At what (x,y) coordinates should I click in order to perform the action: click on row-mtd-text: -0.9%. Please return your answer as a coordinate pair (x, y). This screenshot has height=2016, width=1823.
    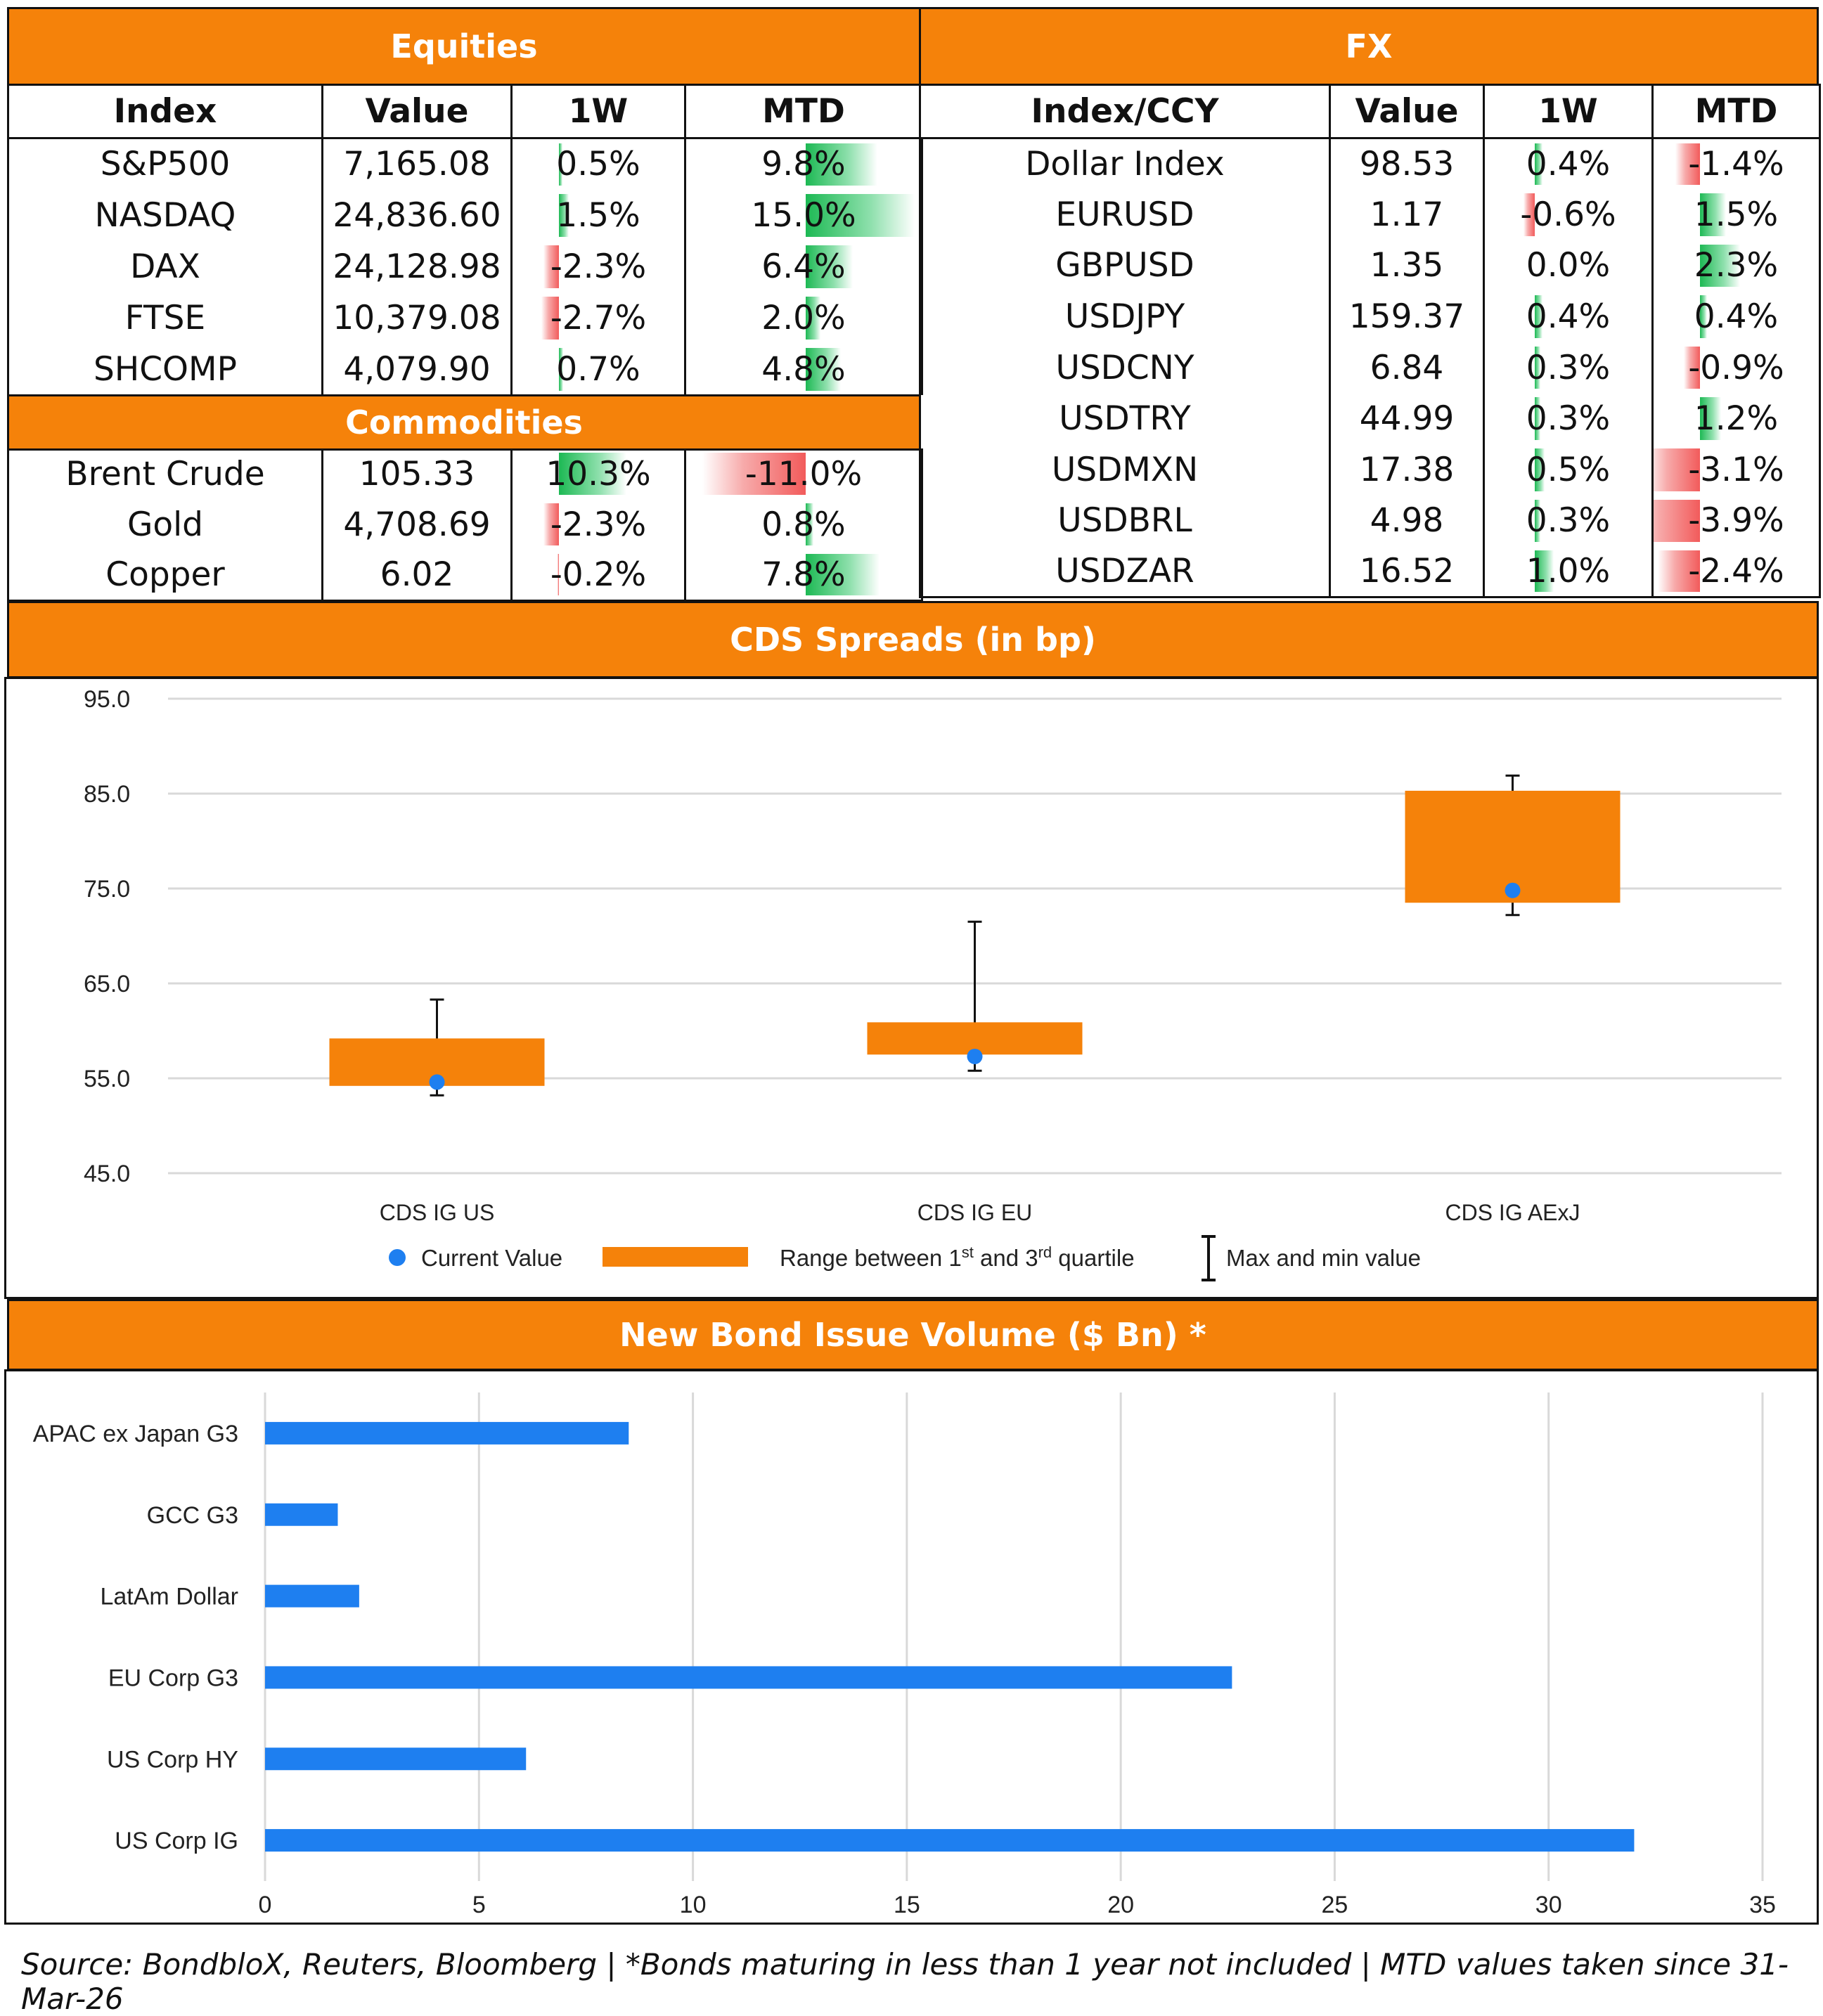
    Looking at the image, I should click on (1736, 367).